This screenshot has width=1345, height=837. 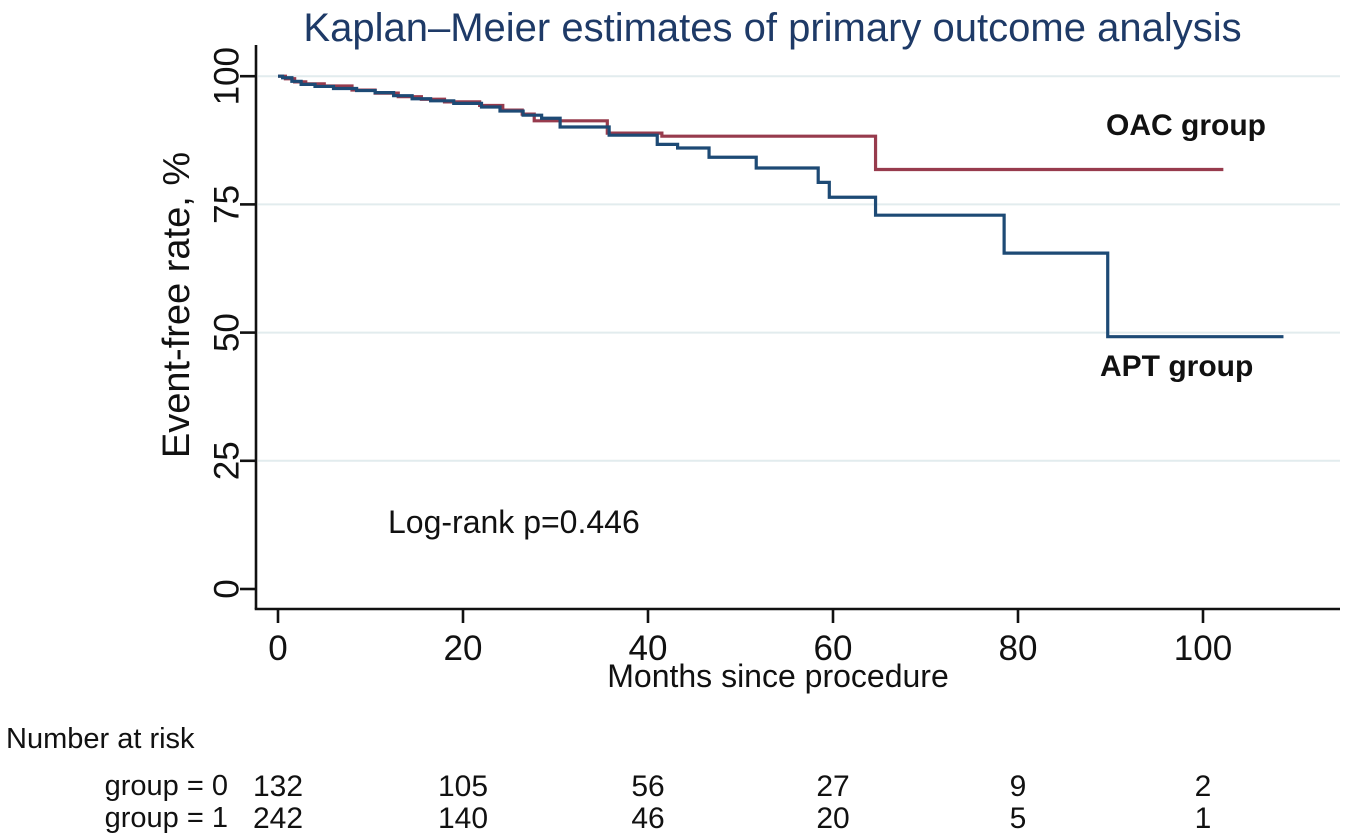 I want to click on at-risk-value-row1-t60: 20, so click(x=833, y=818).